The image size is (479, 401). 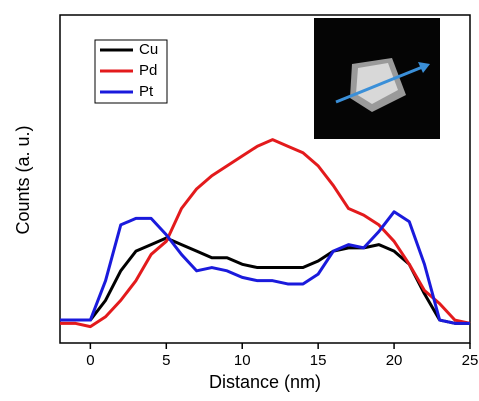 I want to click on x-tick-label: 15, so click(x=318, y=360).